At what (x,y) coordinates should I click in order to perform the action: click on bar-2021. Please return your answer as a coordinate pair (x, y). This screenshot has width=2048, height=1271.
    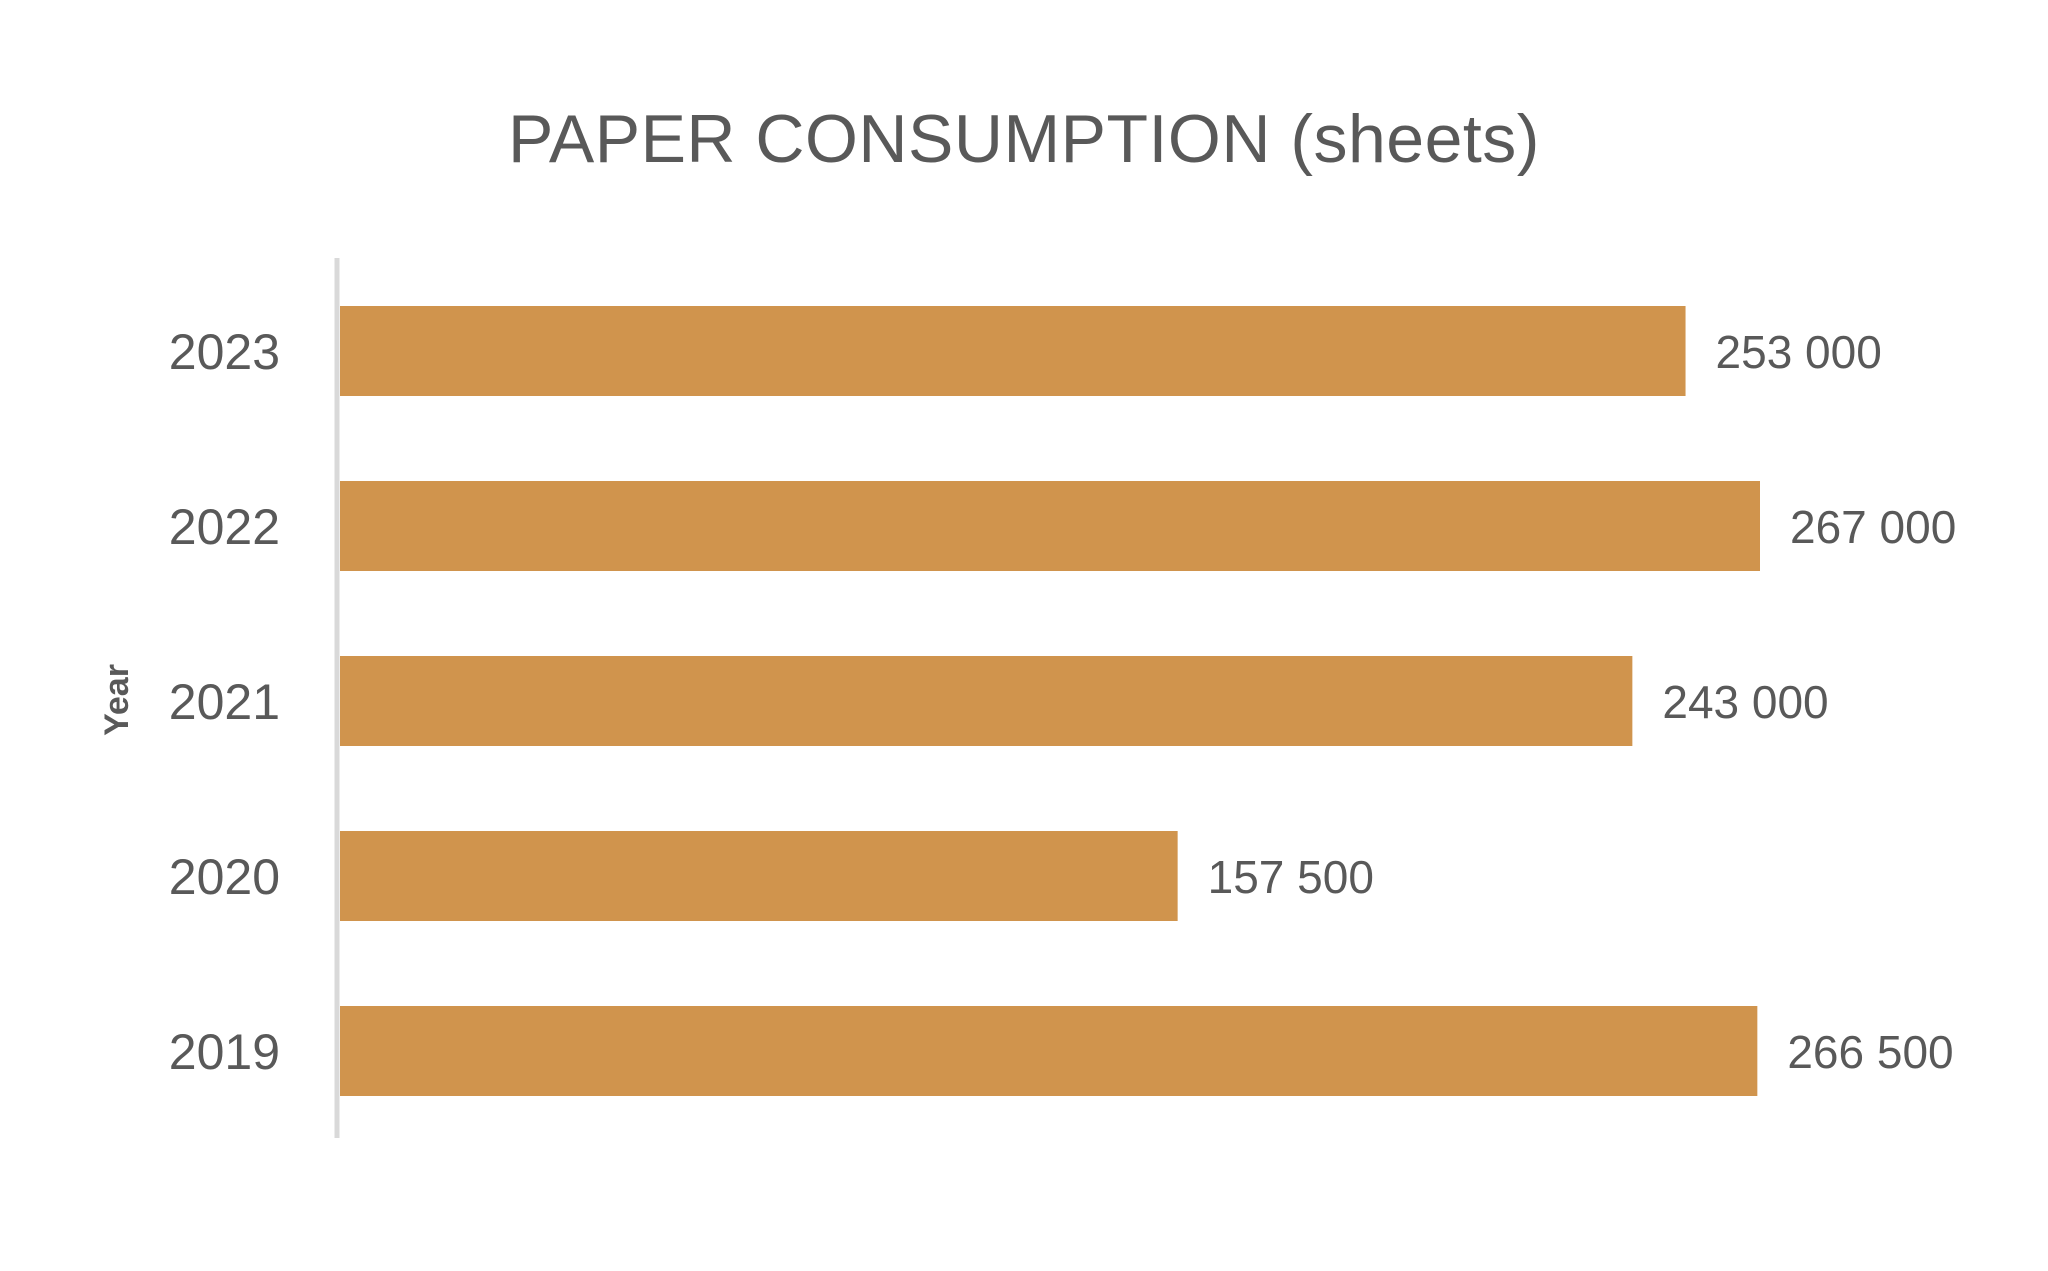
    Looking at the image, I should click on (986, 701).